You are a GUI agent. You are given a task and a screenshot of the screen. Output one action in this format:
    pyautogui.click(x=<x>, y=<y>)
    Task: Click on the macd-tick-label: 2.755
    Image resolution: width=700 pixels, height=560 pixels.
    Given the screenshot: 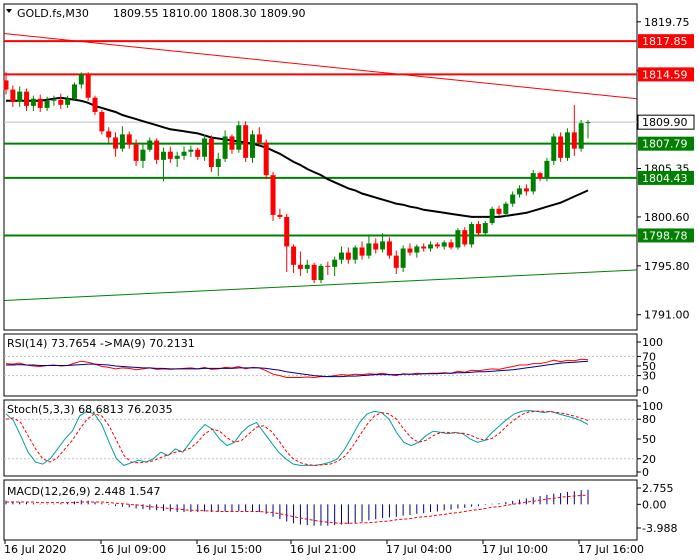 What is the action you would take?
    pyautogui.click(x=658, y=488)
    